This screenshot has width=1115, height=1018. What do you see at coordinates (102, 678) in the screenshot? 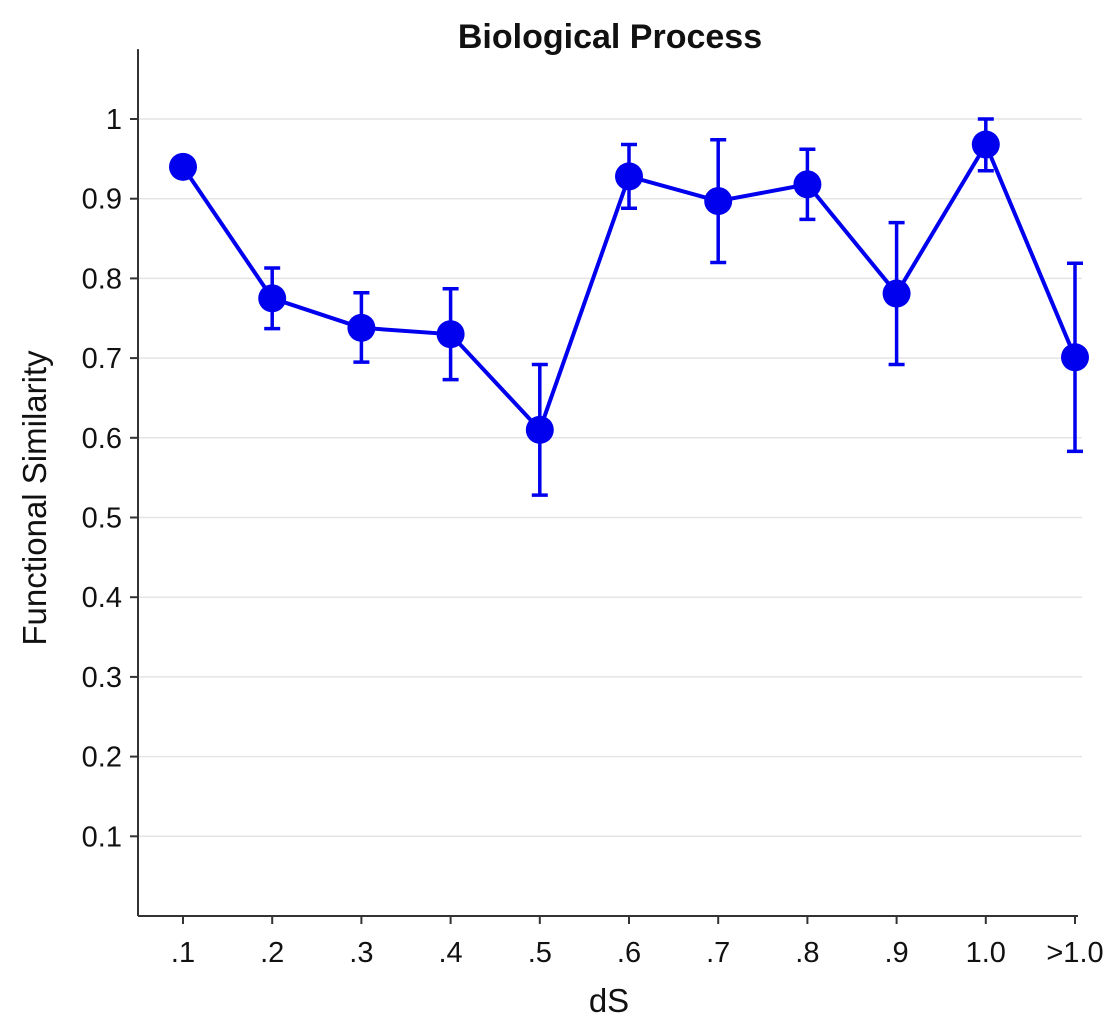
I see `y-tick-label: 0.3` at bounding box center [102, 678].